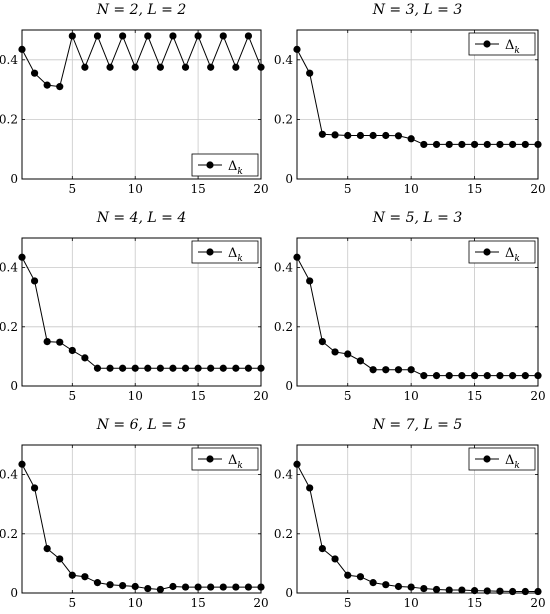  I want to click on panel-5-legend-box, so click(225, 459).